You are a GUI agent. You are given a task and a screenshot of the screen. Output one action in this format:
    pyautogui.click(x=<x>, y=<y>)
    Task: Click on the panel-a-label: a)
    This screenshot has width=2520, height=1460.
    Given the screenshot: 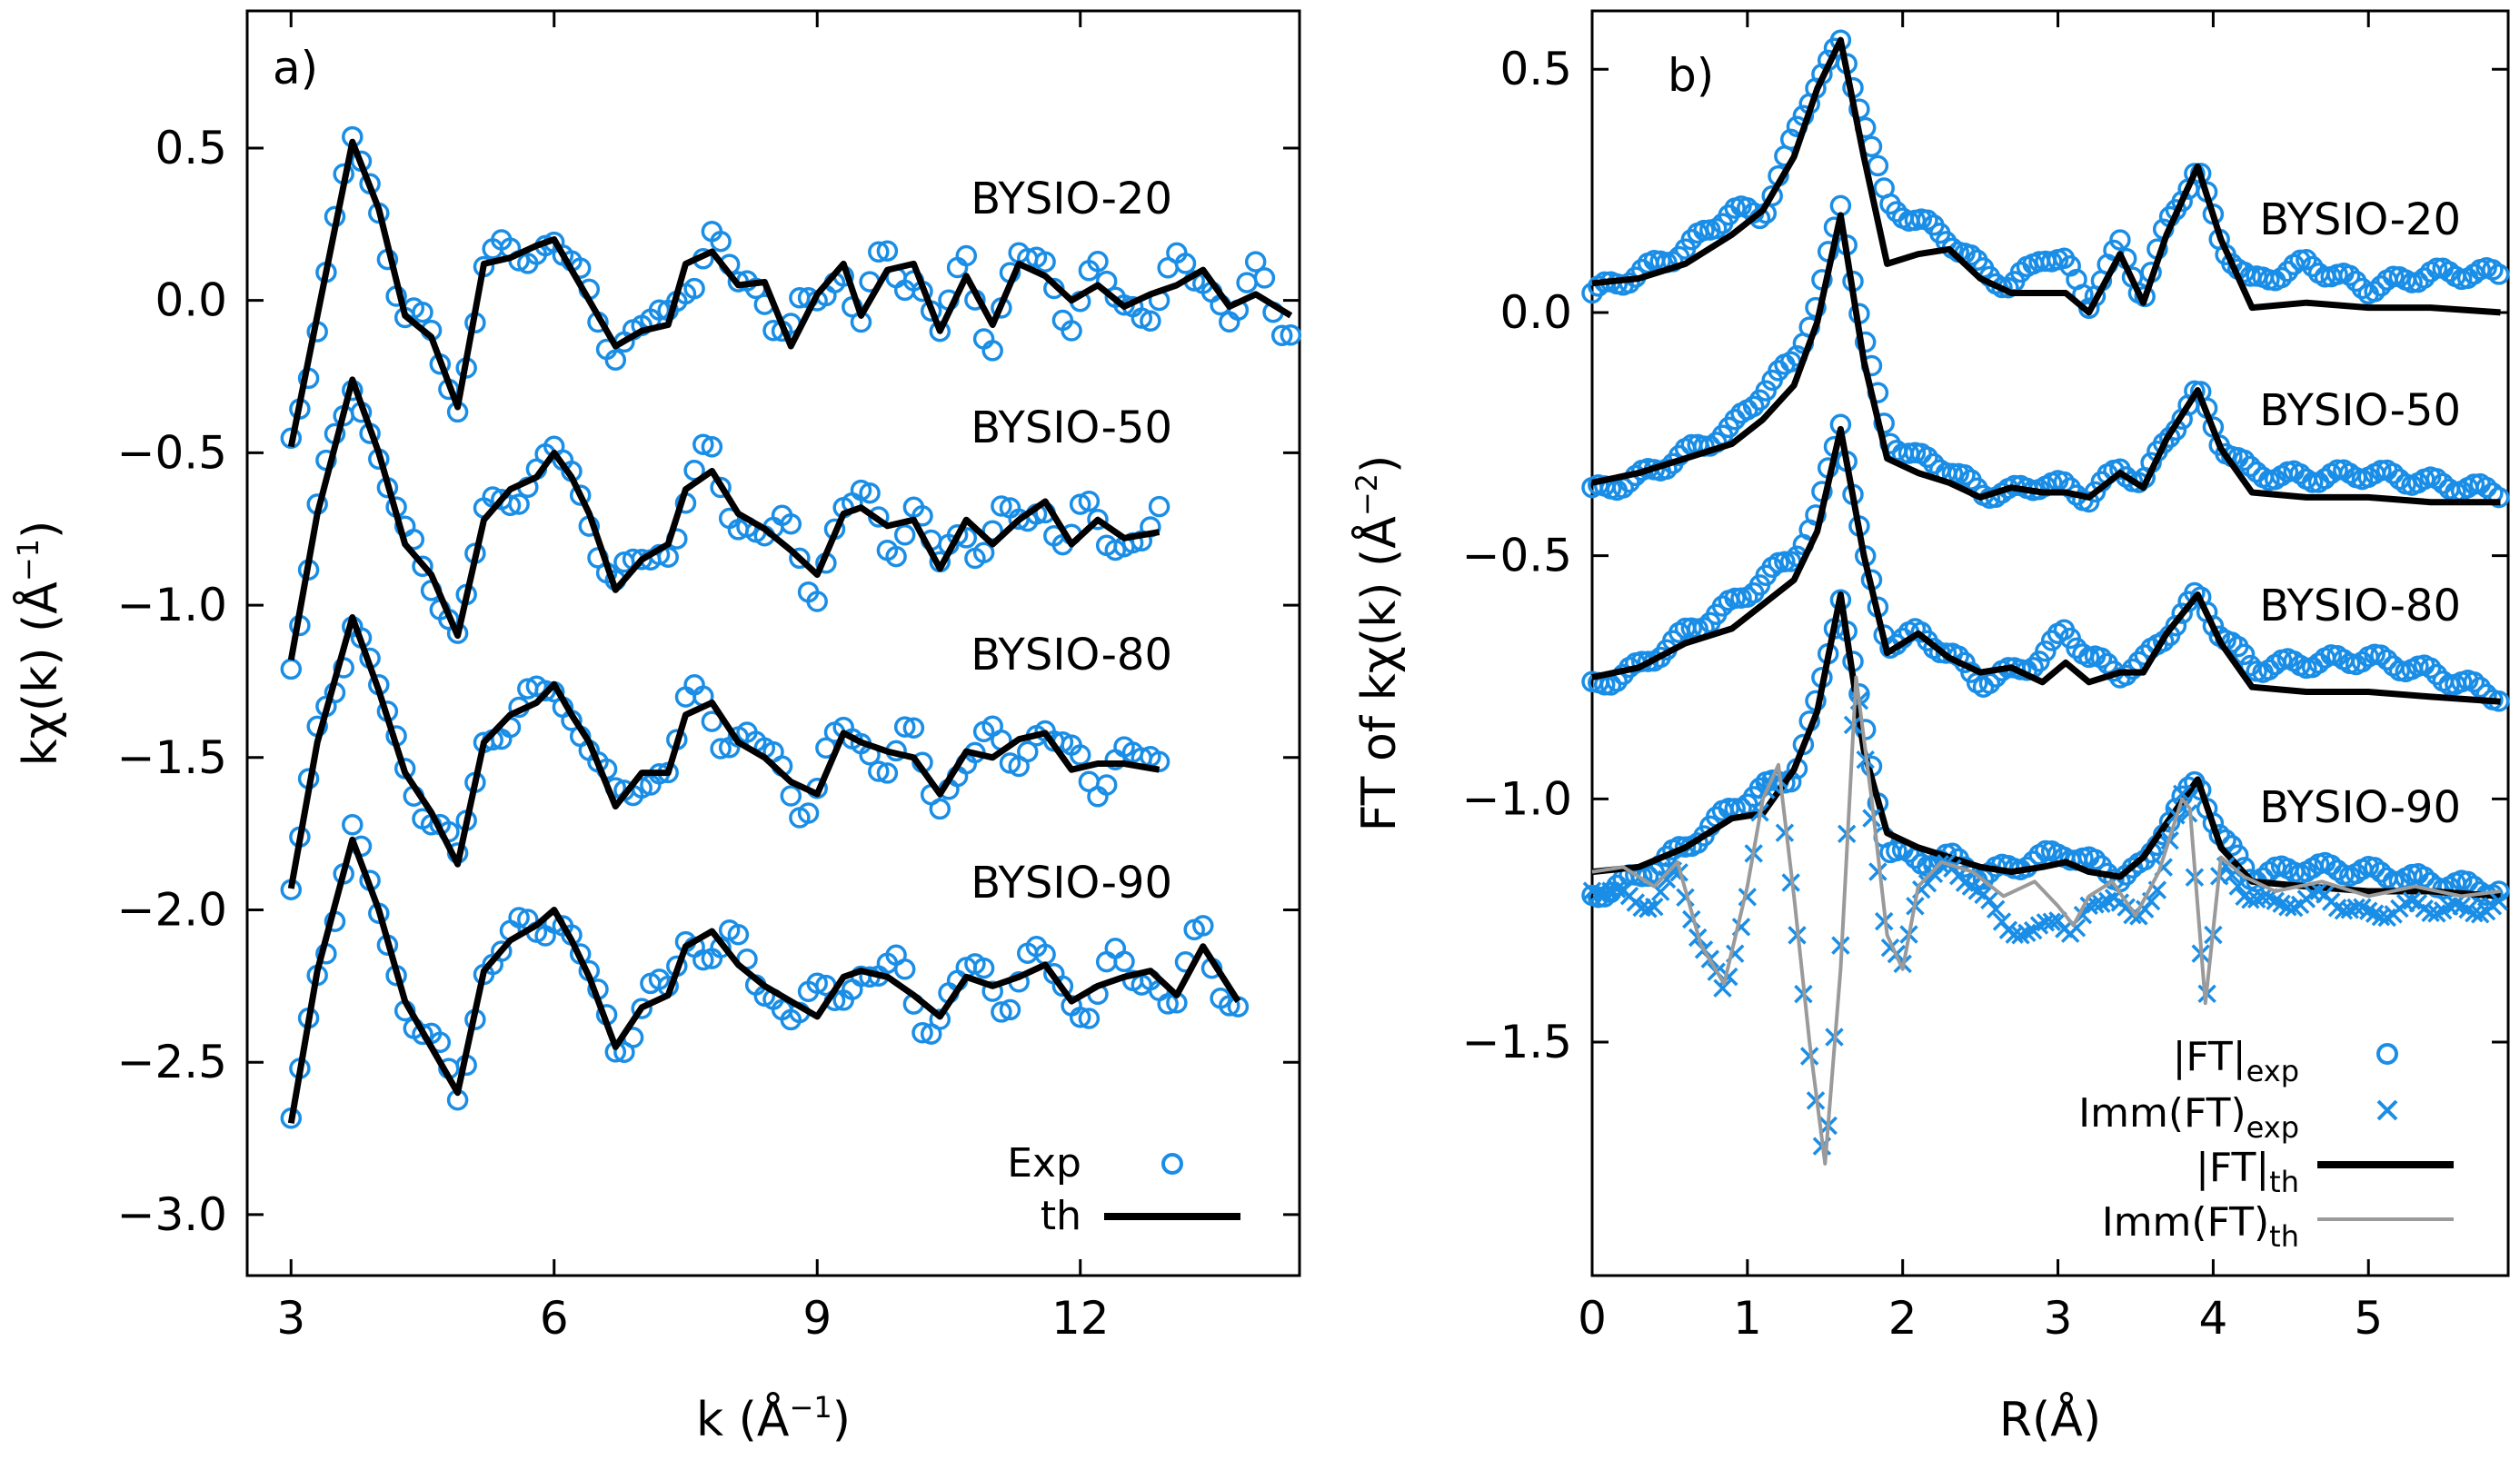 What is the action you would take?
    pyautogui.click(x=295, y=68)
    